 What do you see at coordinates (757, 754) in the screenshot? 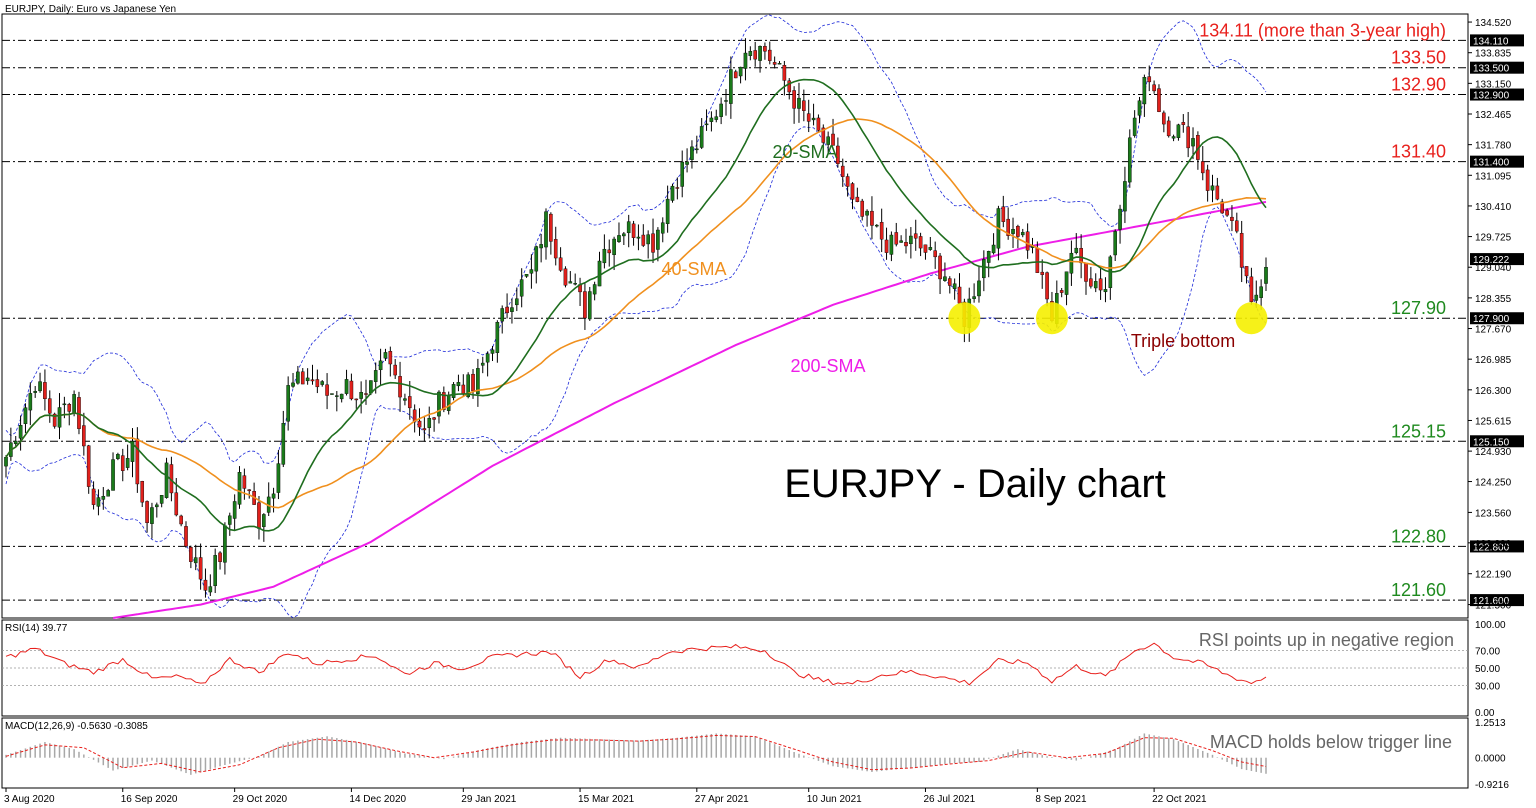
I see `macd-panel: 1.2513 0.0000 -0.9216` at bounding box center [757, 754].